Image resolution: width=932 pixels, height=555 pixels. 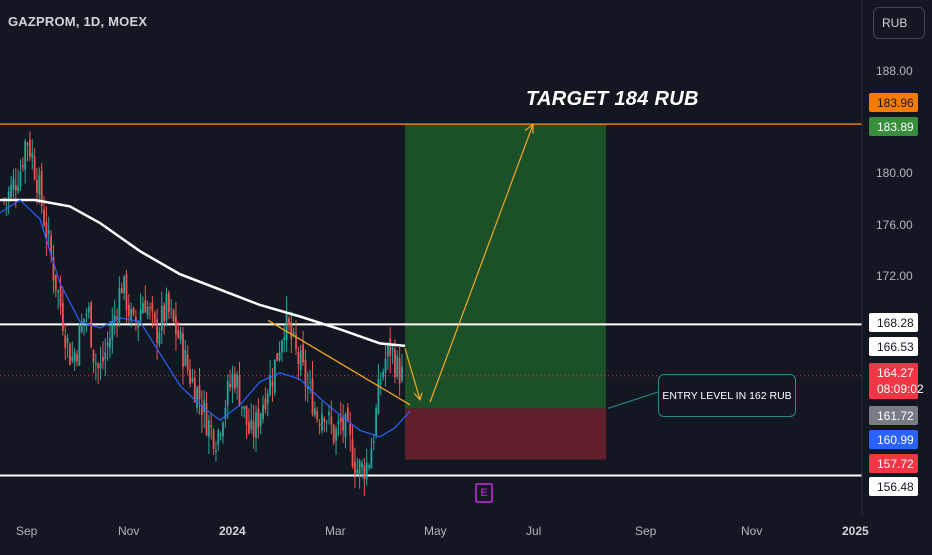 What do you see at coordinates (894, 71) in the screenshot?
I see `price-axis-tick: 188.00` at bounding box center [894, 71].